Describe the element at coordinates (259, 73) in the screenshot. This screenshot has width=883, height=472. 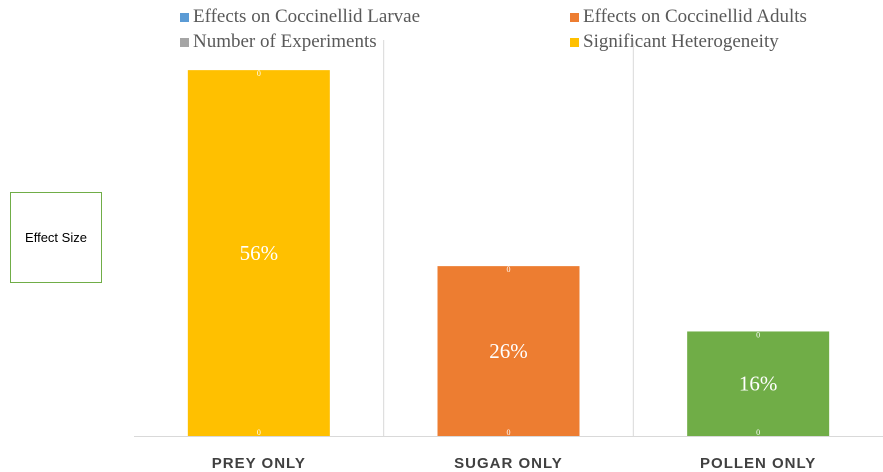
I see `zero-marker-top-1: 0` at that location.